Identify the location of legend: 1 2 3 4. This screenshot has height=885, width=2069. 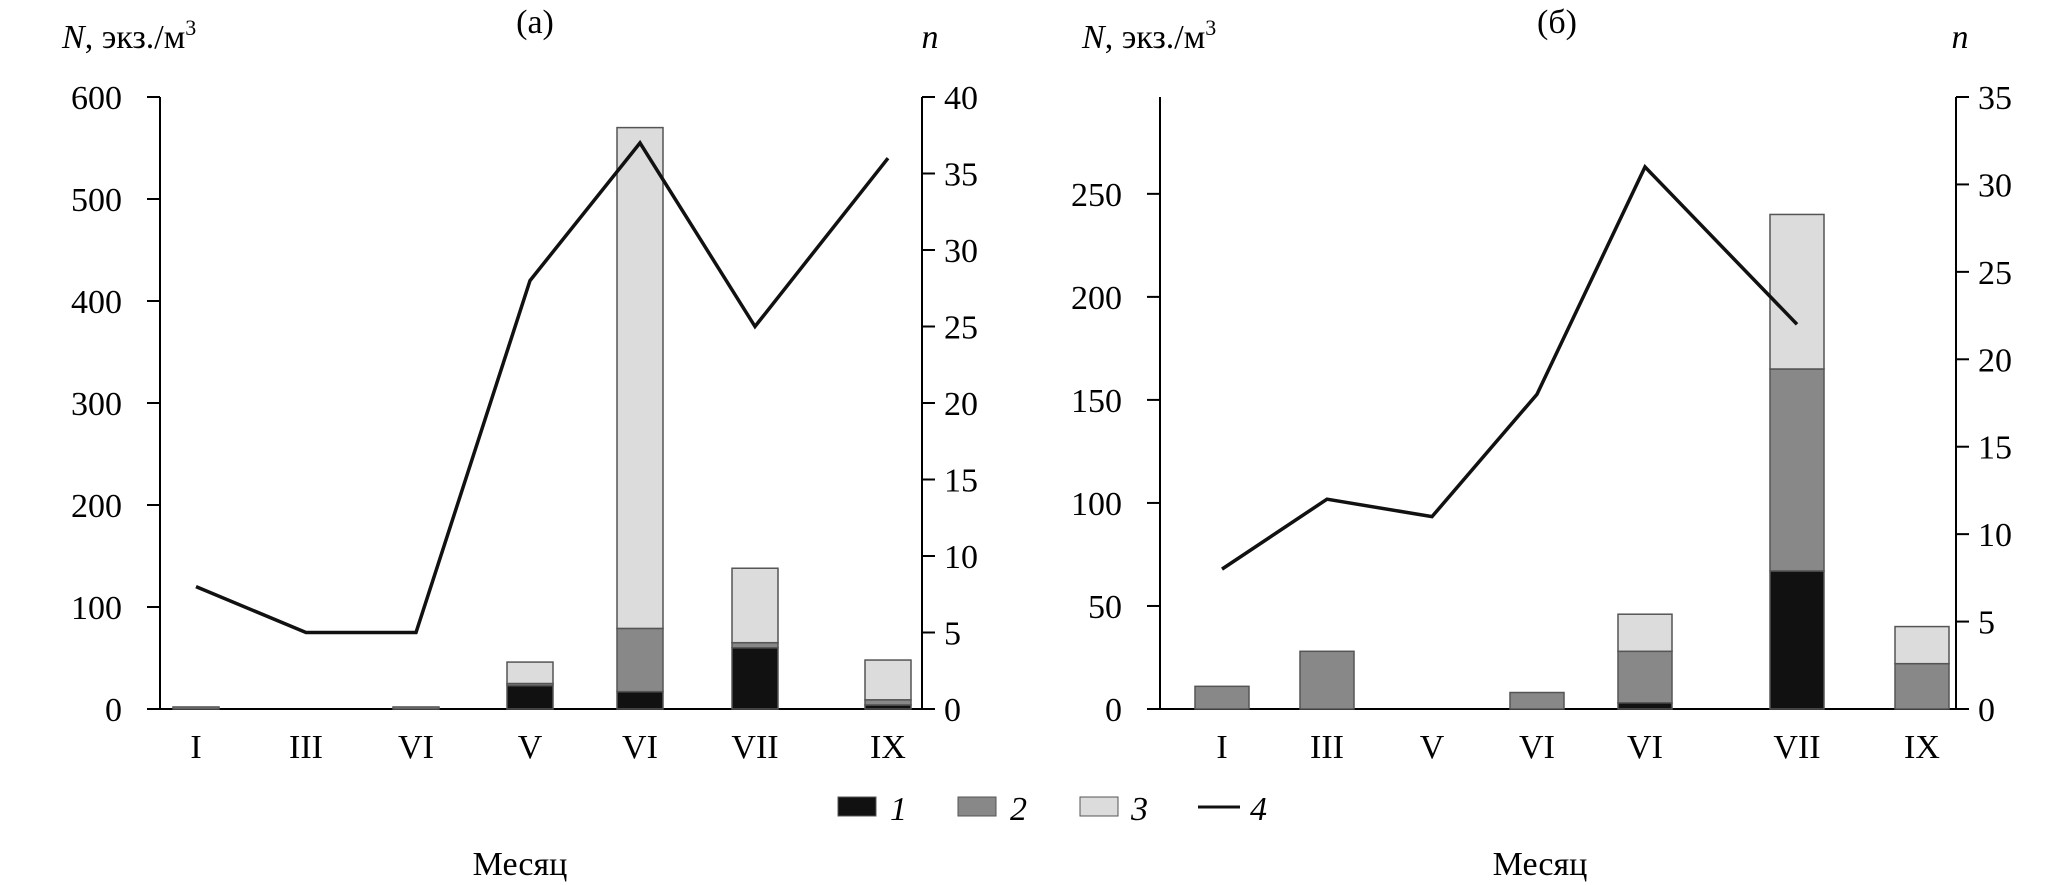
(1052, 809).